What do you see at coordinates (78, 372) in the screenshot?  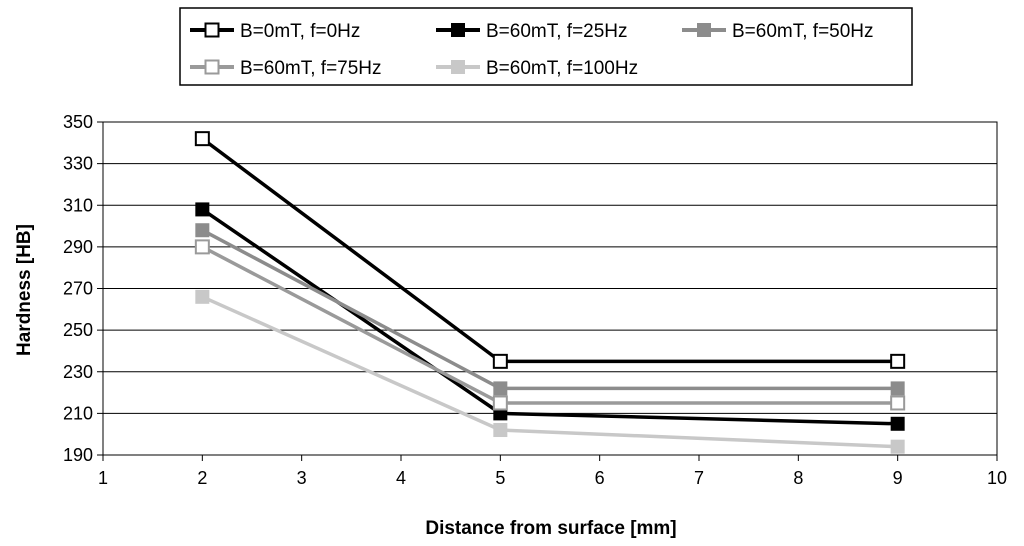 I see `y-tick-label: 230` at bounding box center [78, 372].